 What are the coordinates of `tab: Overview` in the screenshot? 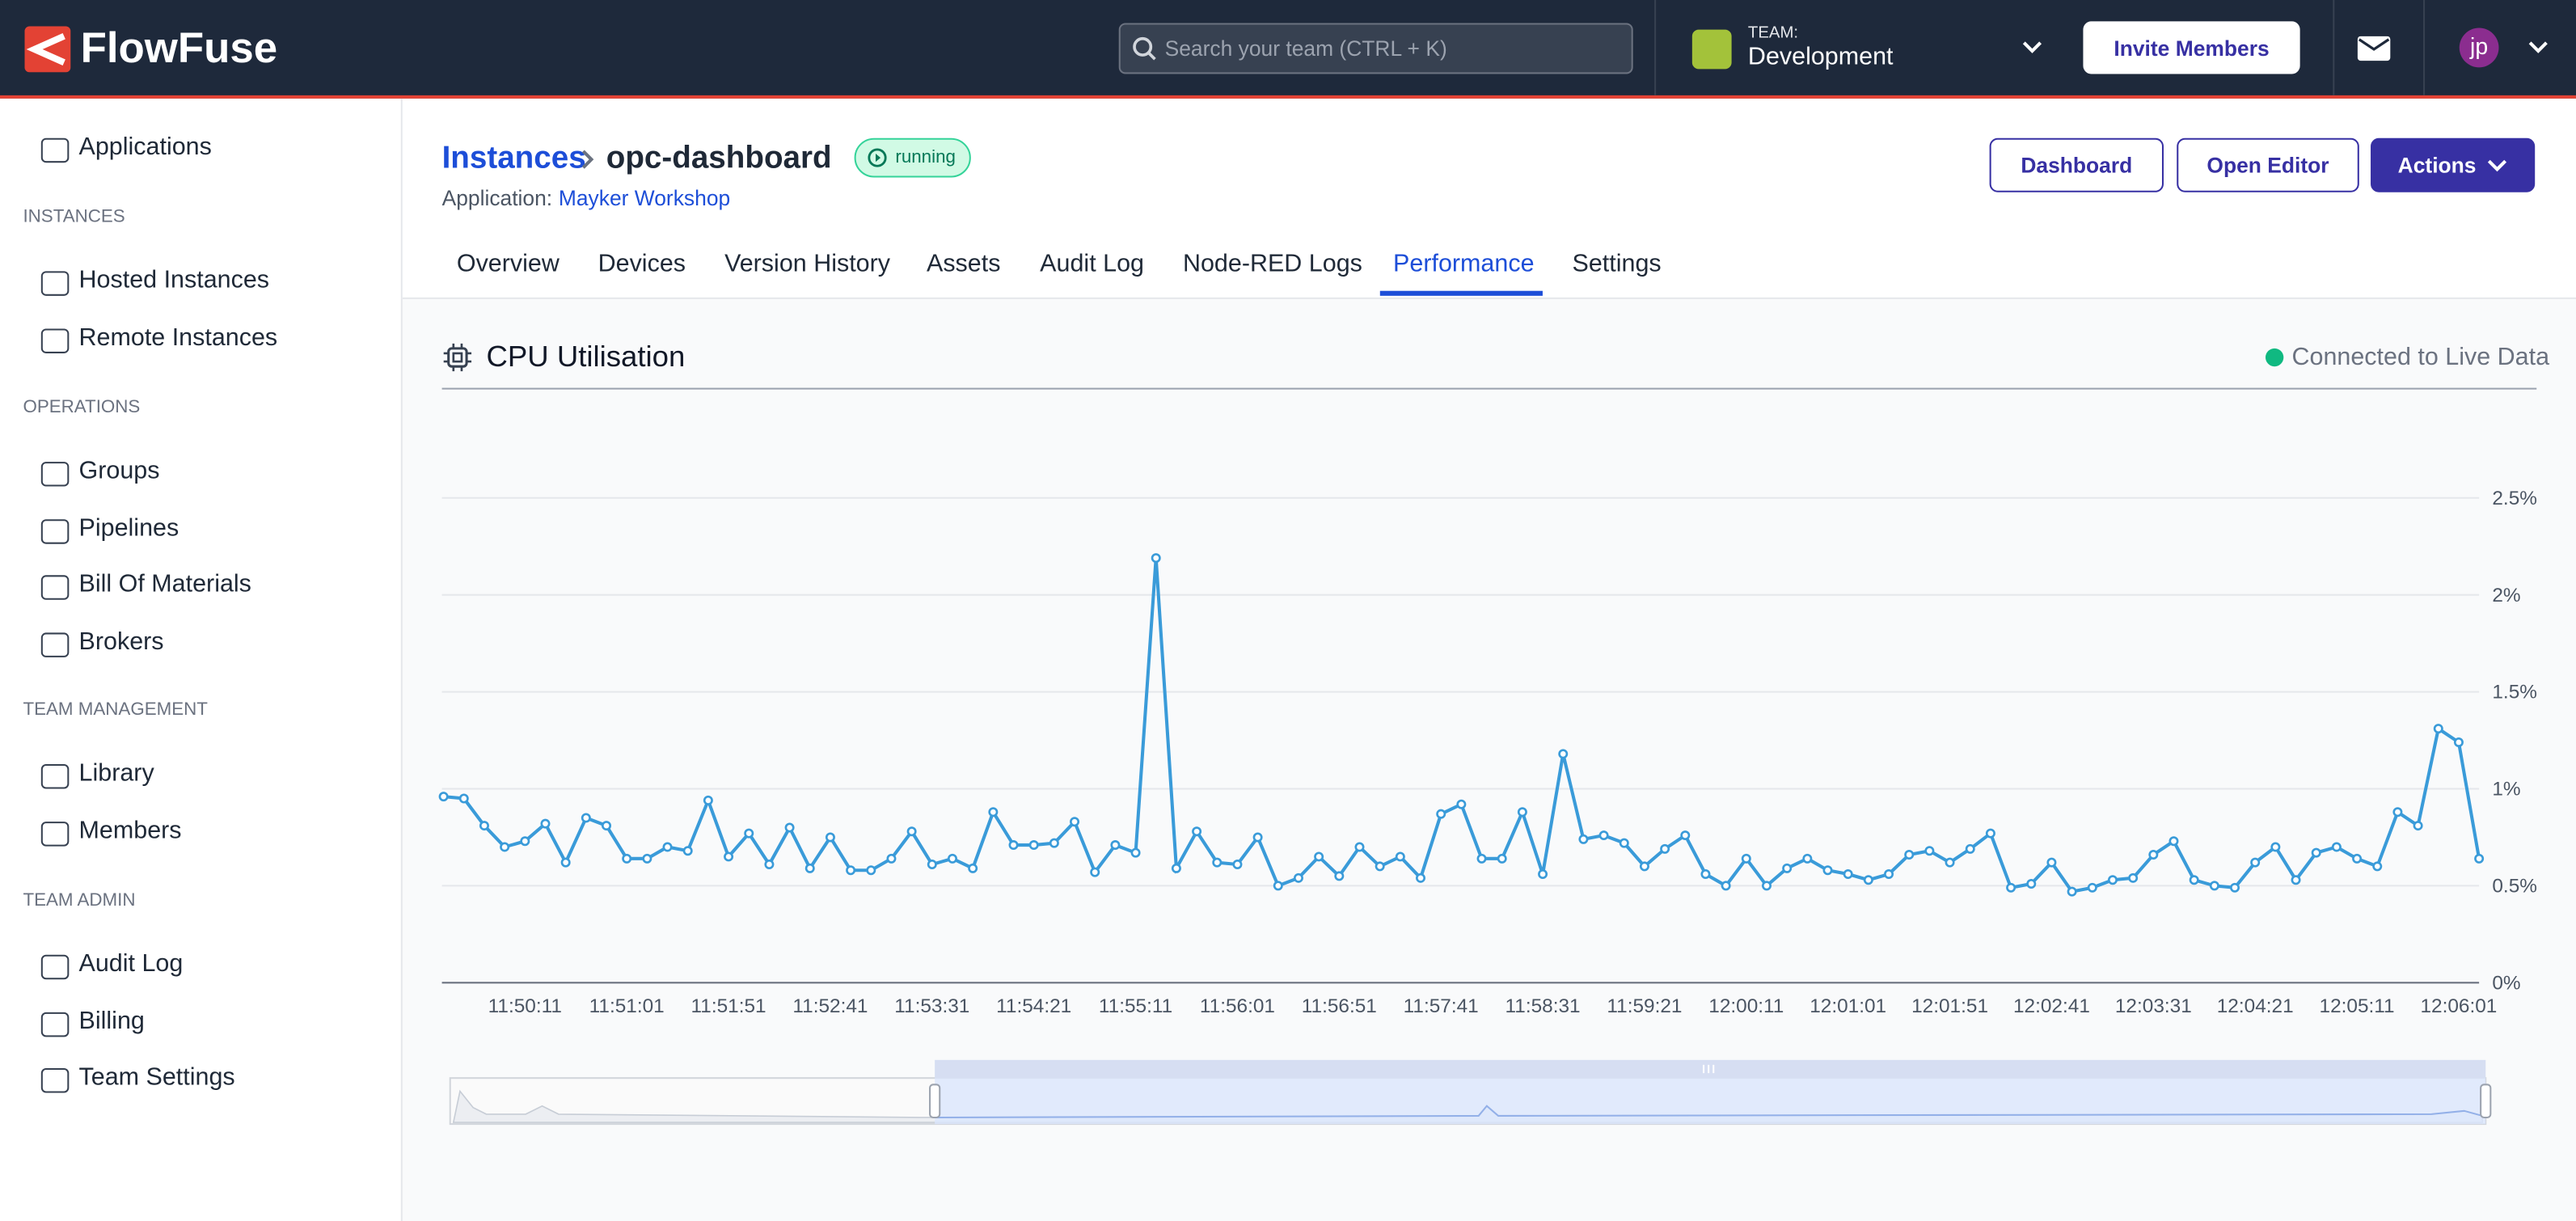 It's located at (508, 264).